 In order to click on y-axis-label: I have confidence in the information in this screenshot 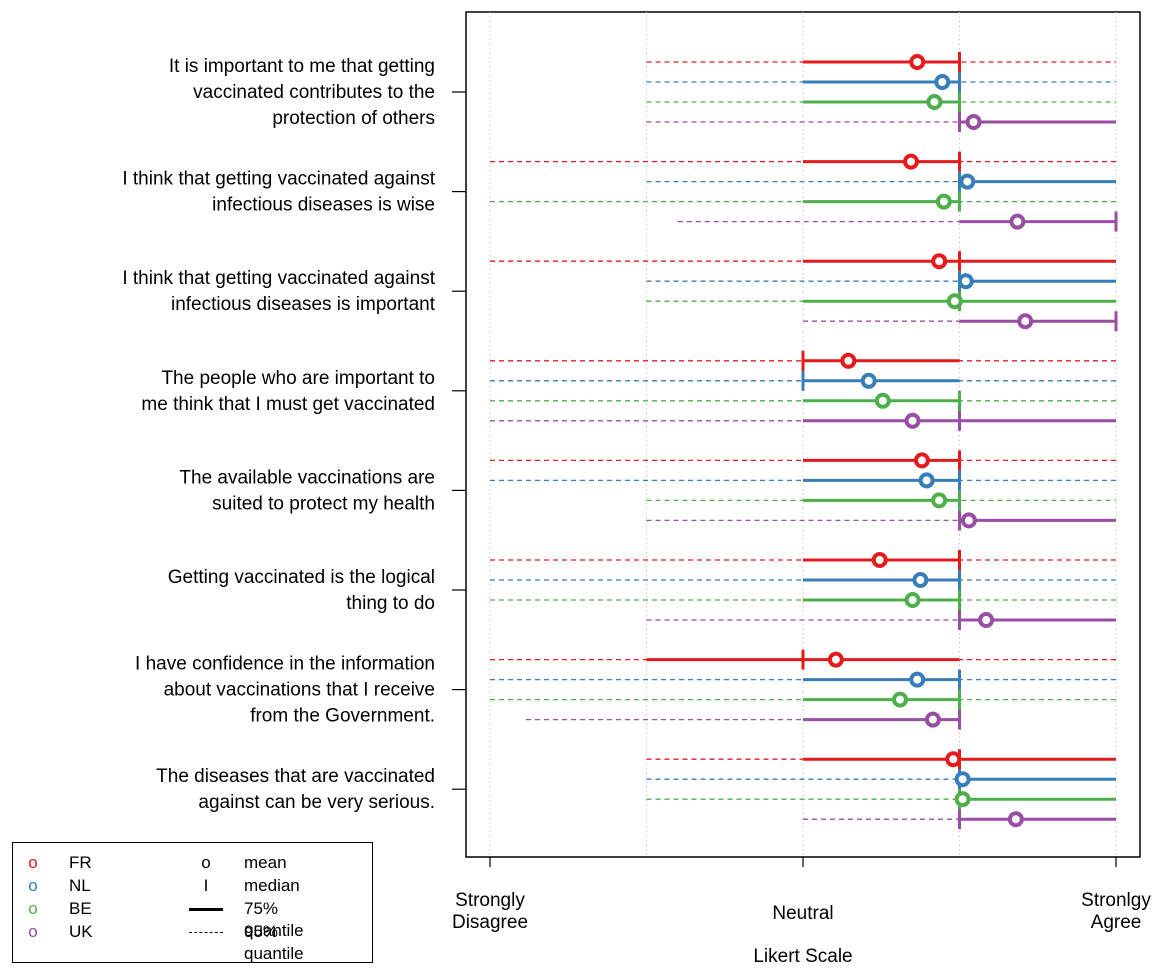, I will do `click(285, 664)`.